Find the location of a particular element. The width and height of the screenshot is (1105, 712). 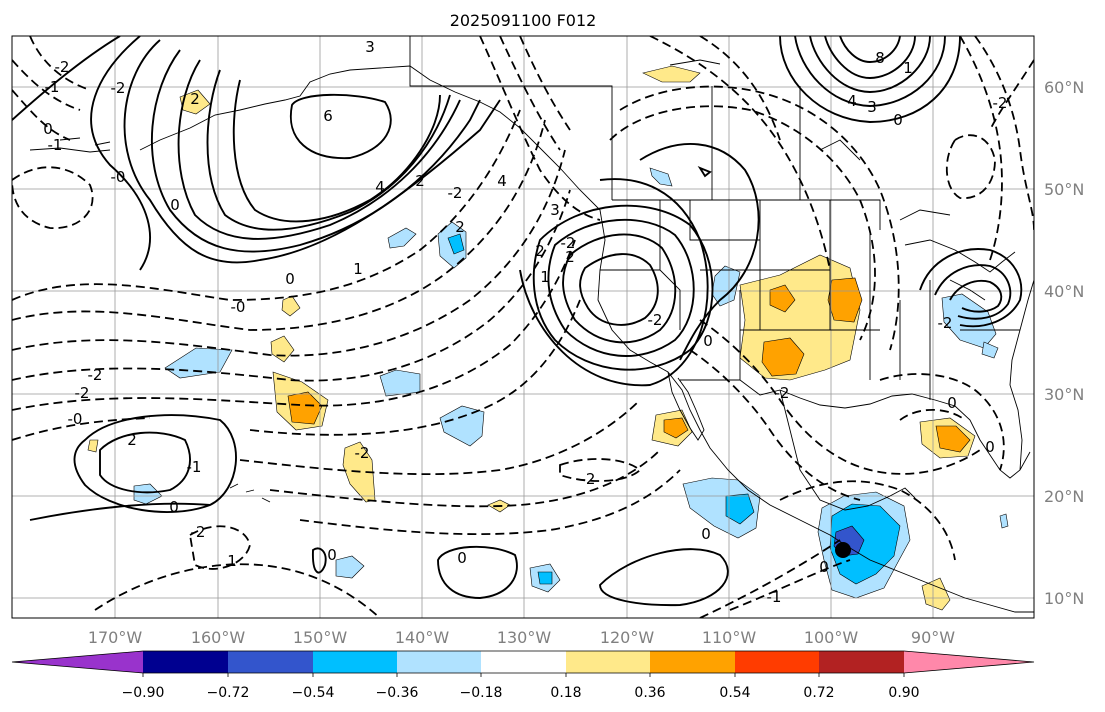

lon-label: 100°W is located at coordinates (831, 637).